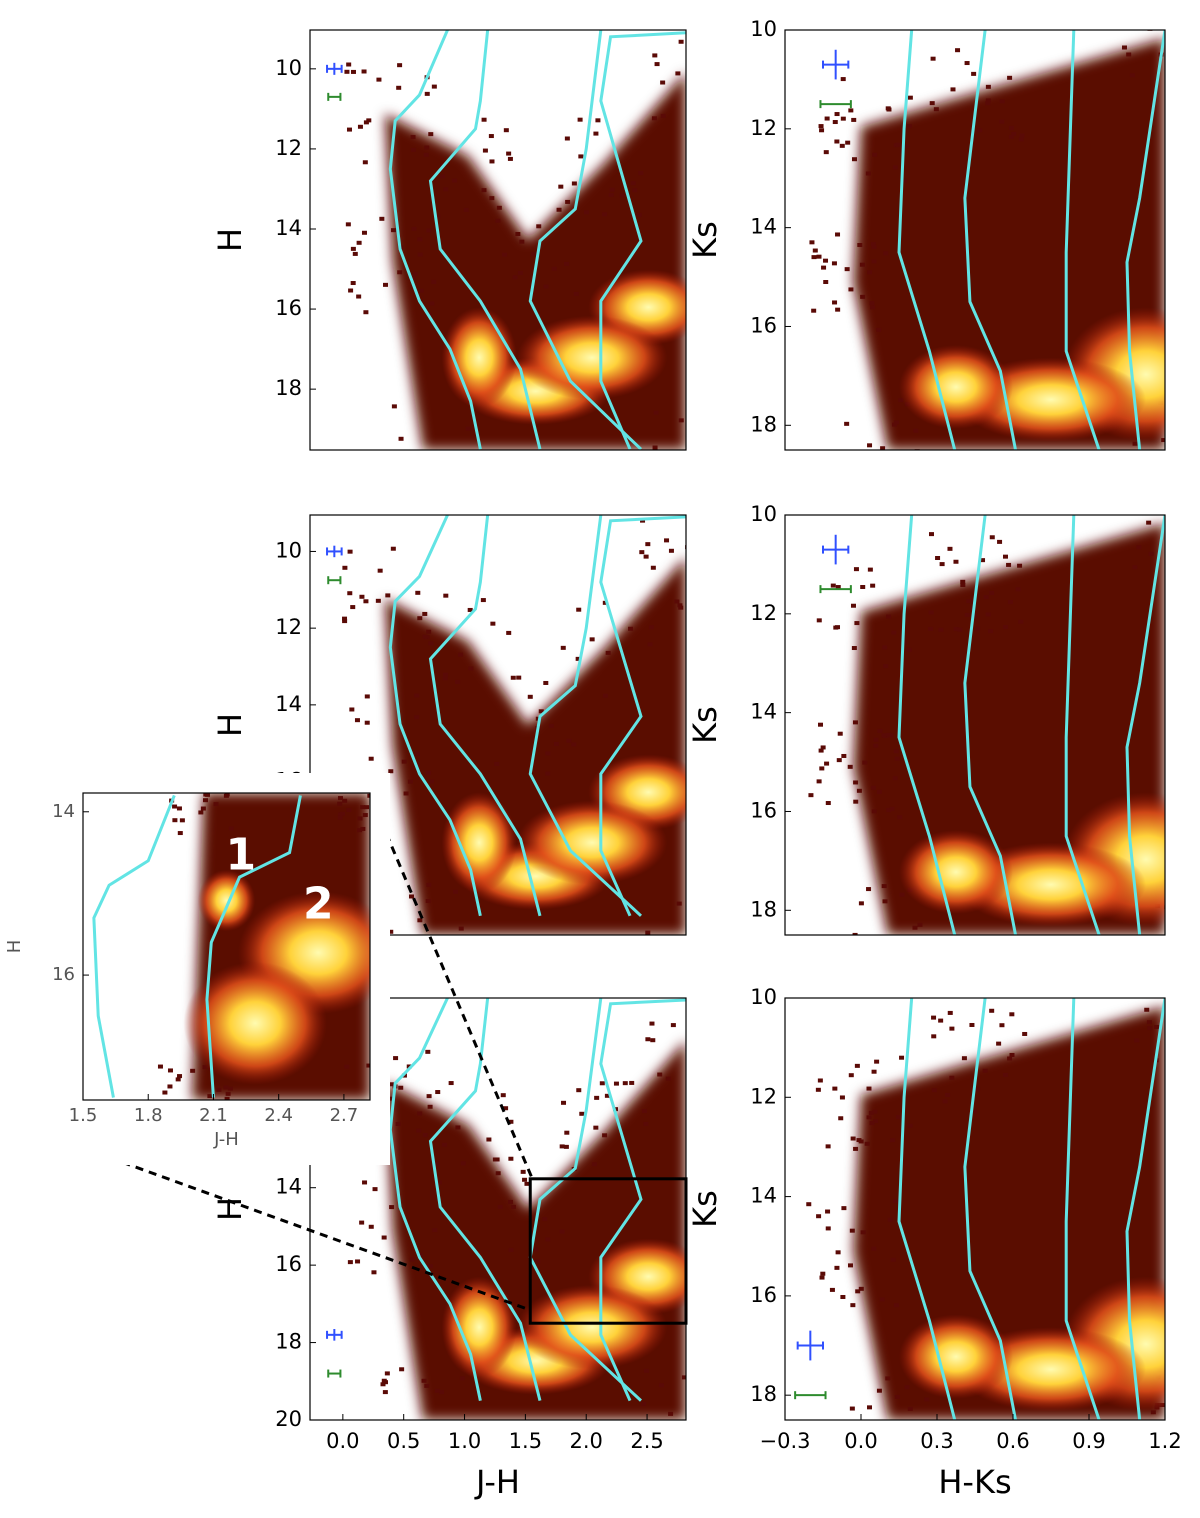 Image resolution: width=1200 pixels, height=1518 pixels. Describe the element at coordinates (230, 240) in the screenshot. I see `y-axis-label: H` at that location.